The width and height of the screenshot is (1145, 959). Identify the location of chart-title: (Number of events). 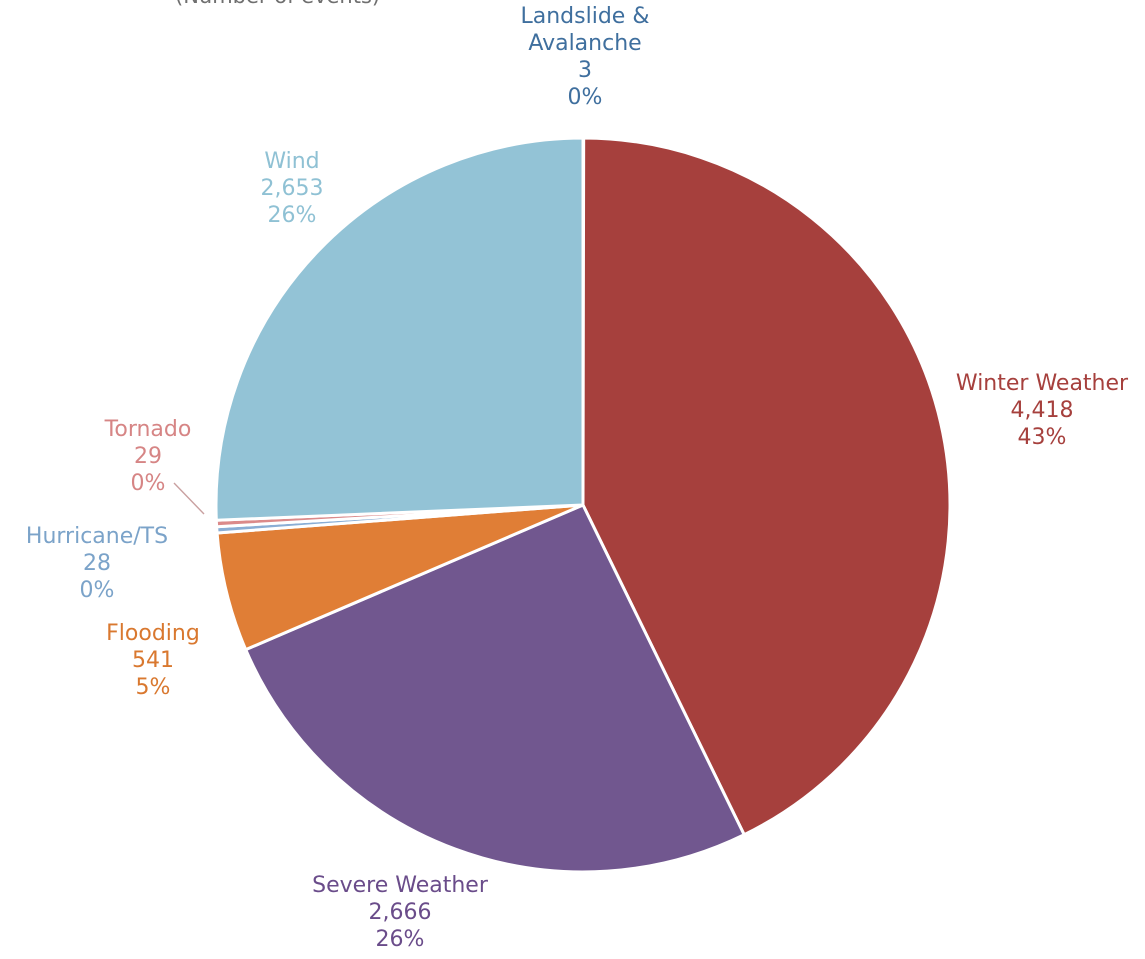
(277, 4).